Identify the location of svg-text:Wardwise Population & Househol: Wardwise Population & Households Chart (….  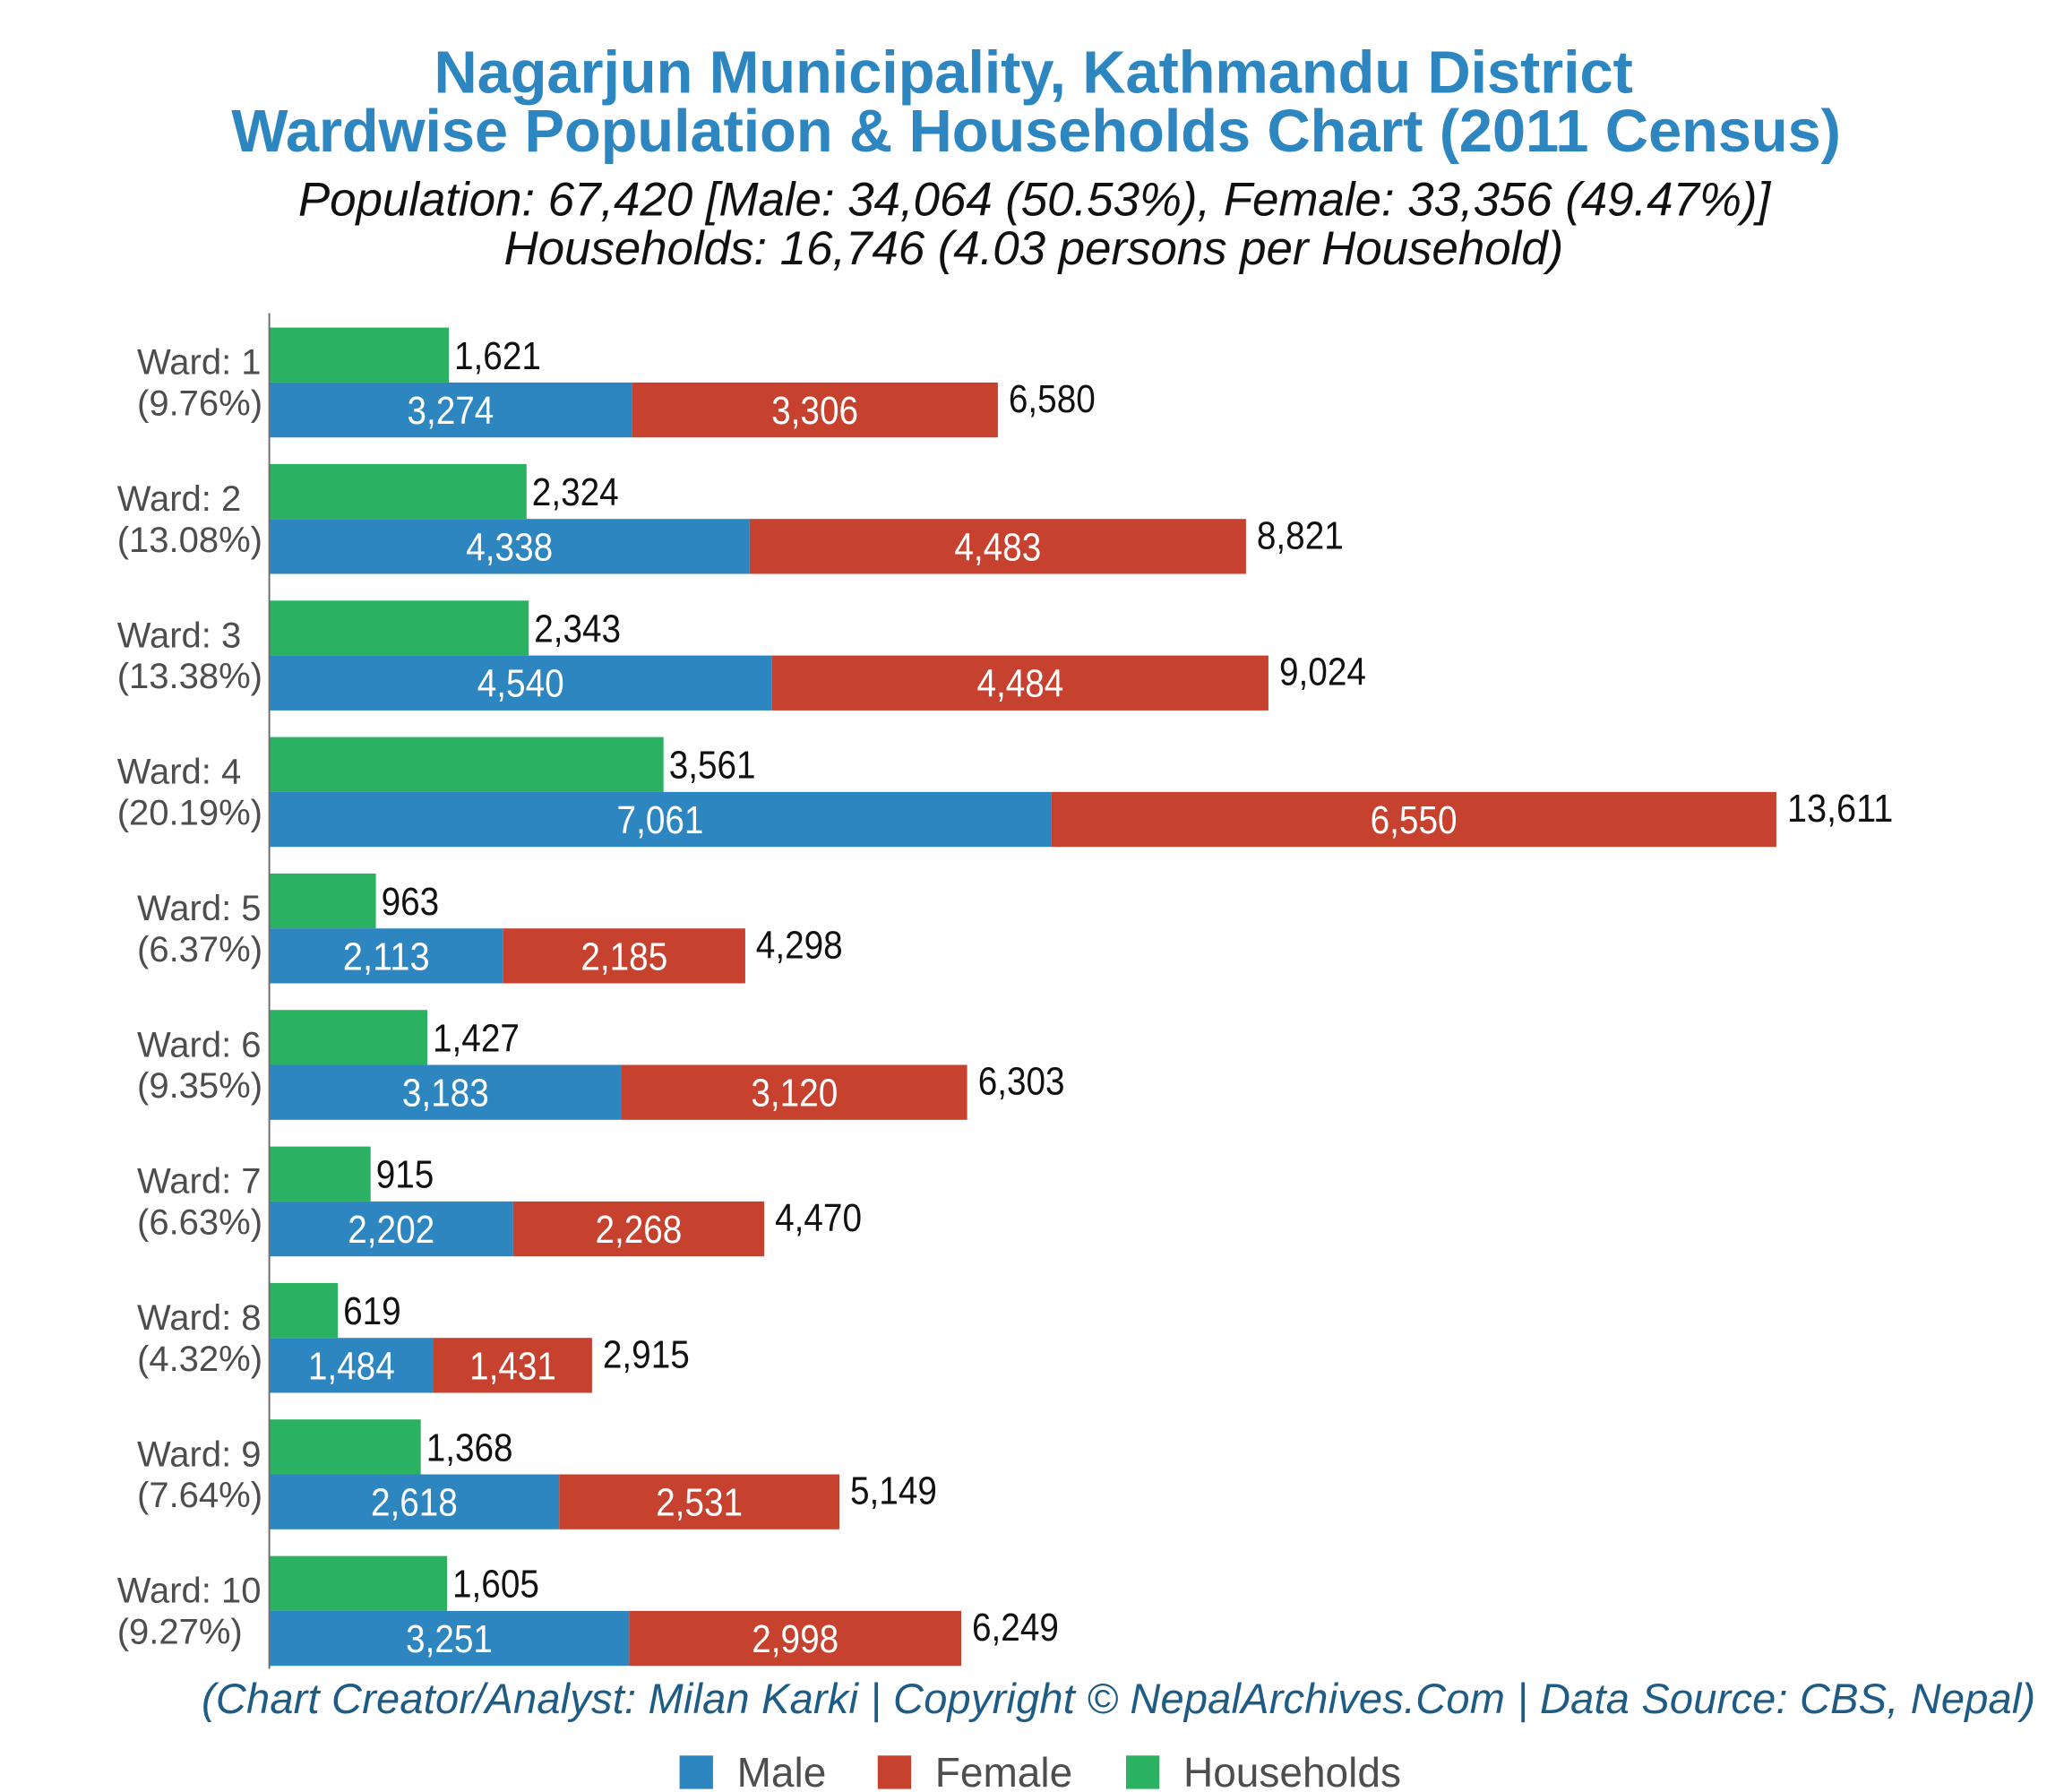
(1035, 131).